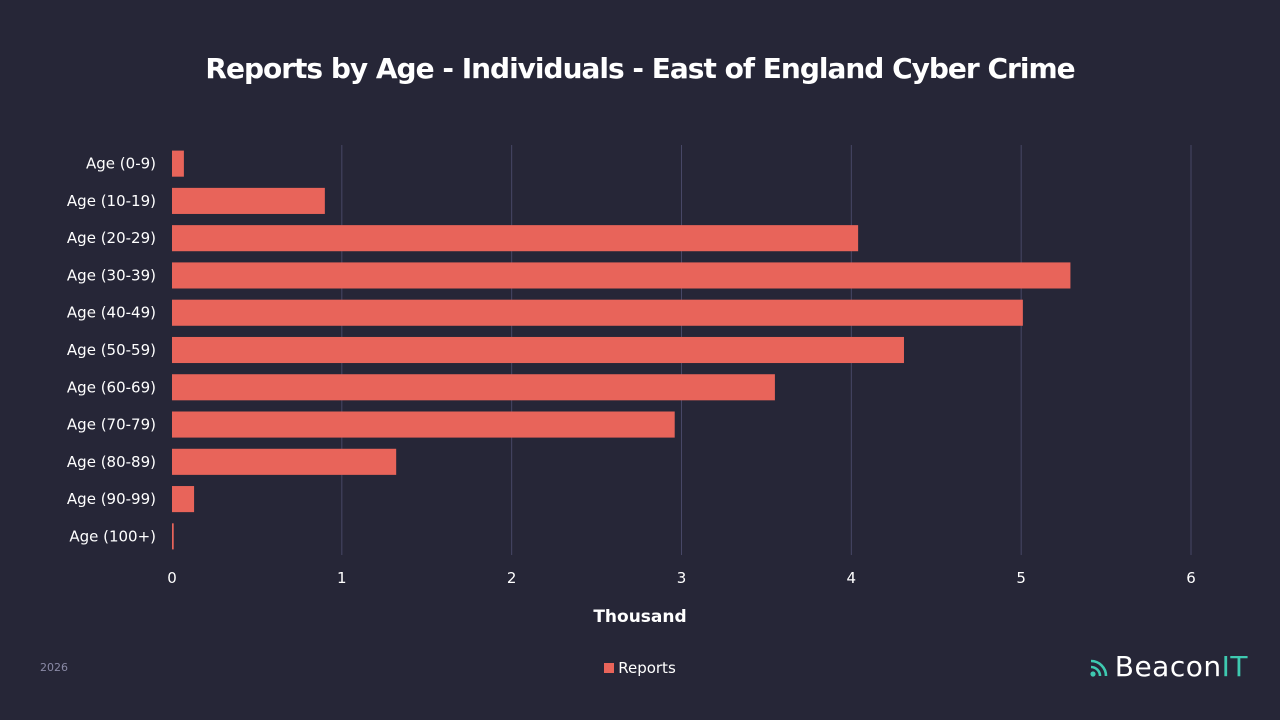 The height and width of the screenshot is (720, 1280). What do you see at coordinates (1191, 578) in the screenshot?
I see `x-tick-label: 6` at bounding box center [1191, 578].